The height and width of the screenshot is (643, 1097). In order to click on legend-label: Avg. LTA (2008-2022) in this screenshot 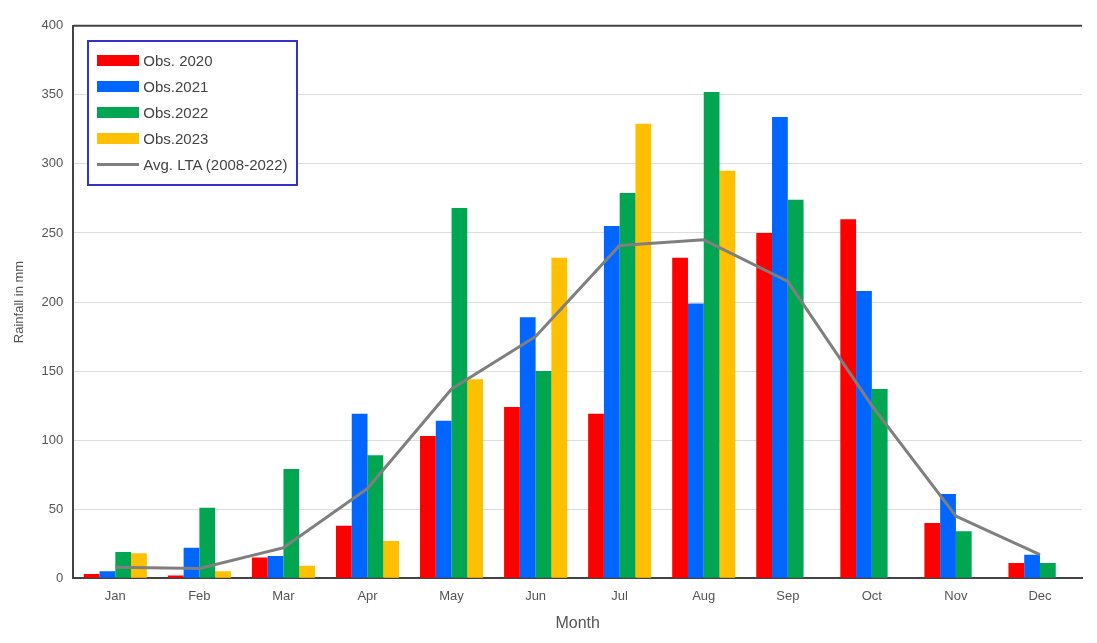, I will do `click(215, 165)`.